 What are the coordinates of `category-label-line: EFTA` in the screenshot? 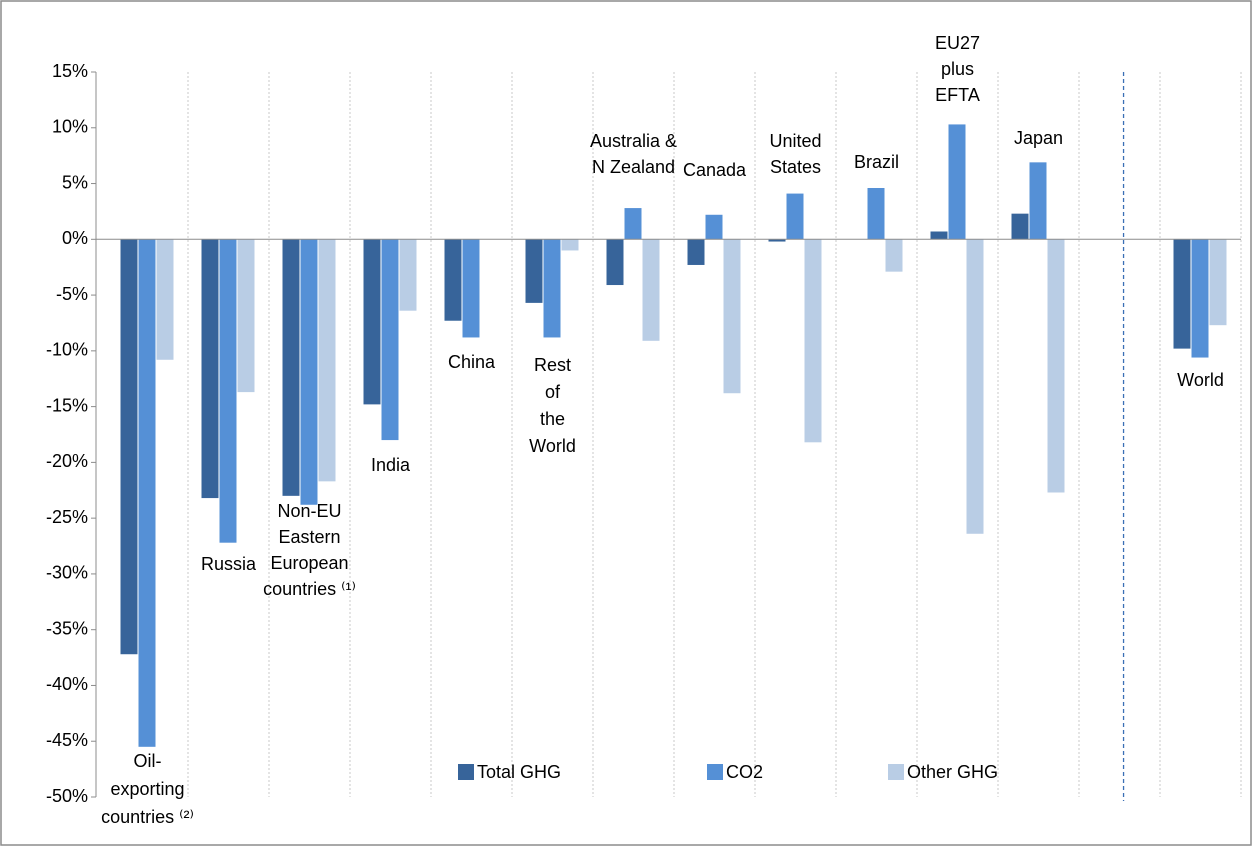 It's located at (957, 95).